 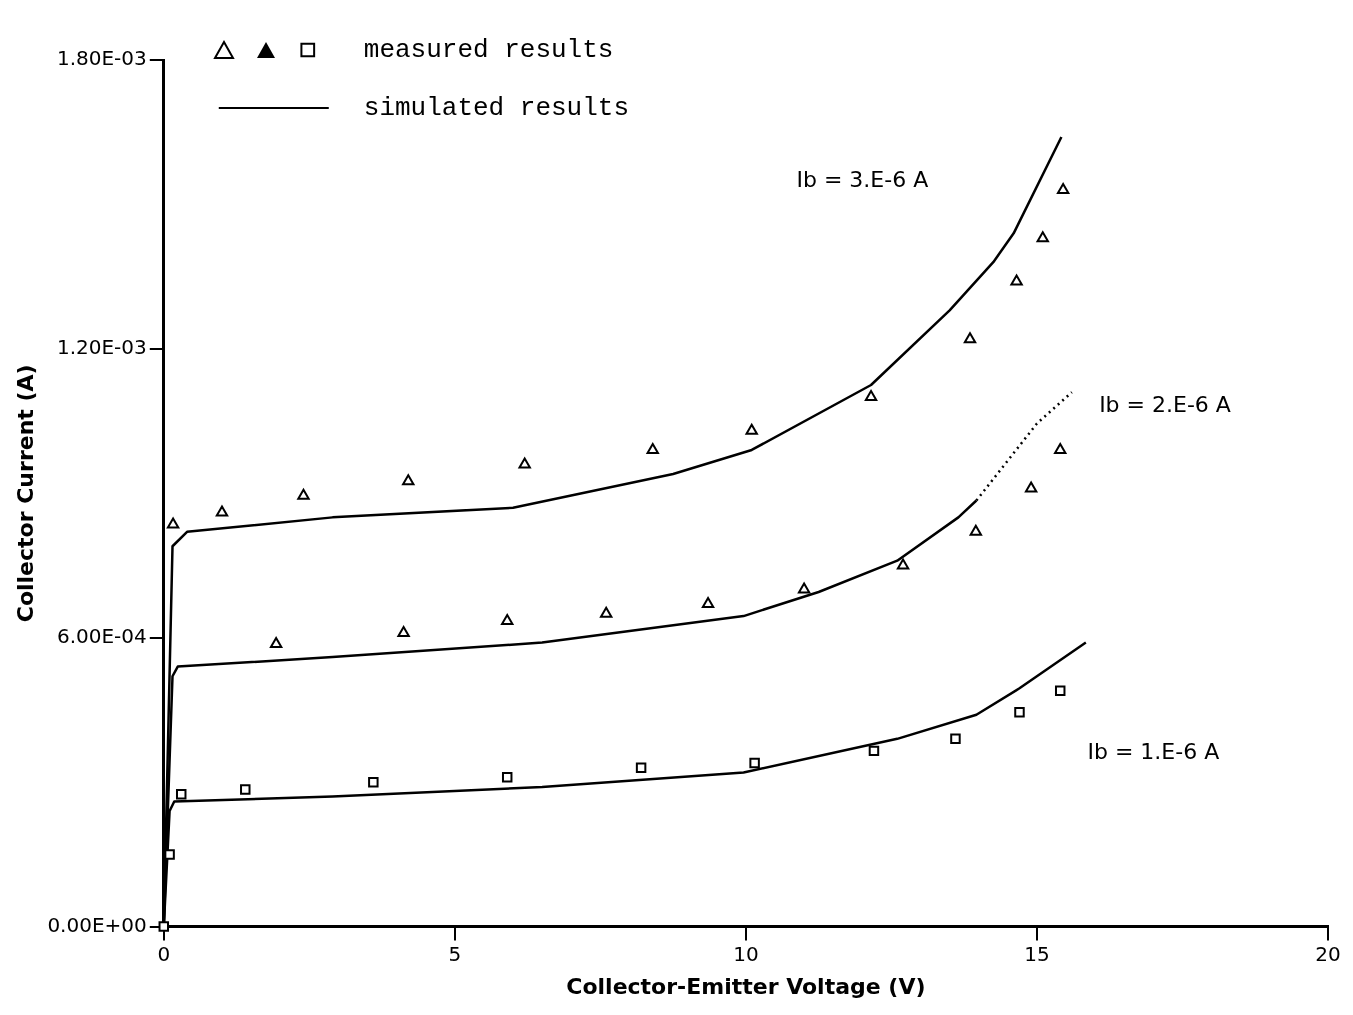 What do you see at coordinates (97, 924) in the screenshot?
I see `y-tick-label: 0.00E+00` at bounding box center [97, 924].